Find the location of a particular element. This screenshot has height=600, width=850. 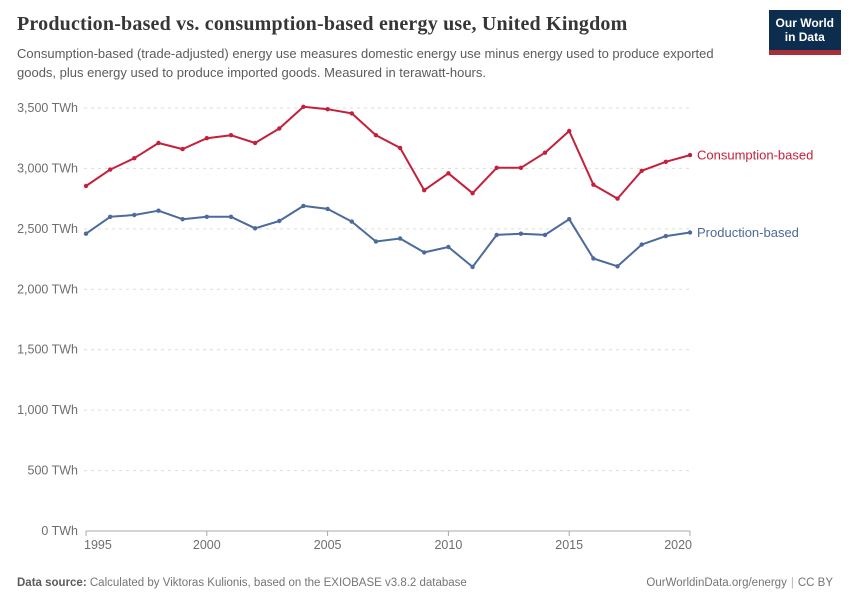

consumption-based-line is located at coordinates (388, 152).